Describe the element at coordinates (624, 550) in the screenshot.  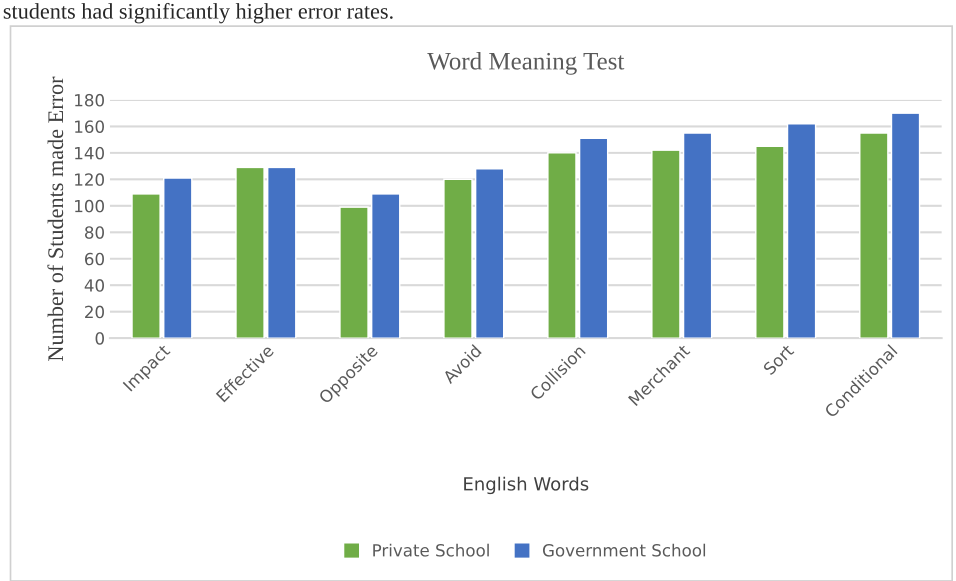
I see `legend-label: Government School` at that location.